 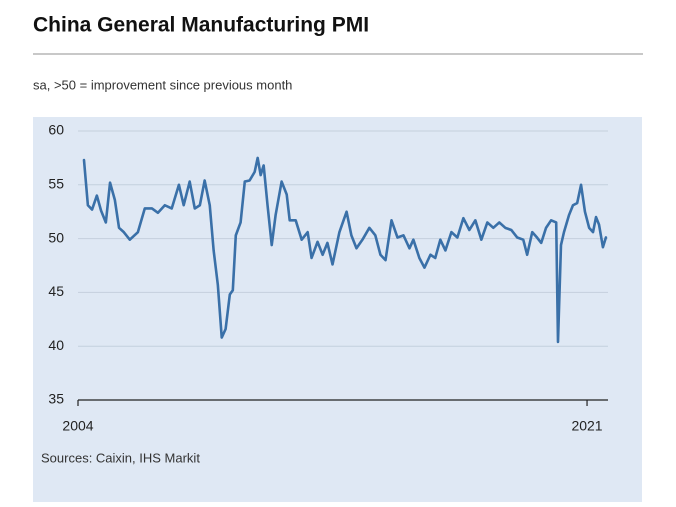 What do you see at coordinates (56, 399) in the screenshot?
I see `y-tick-label: 35` at bounding box center [56, 399].